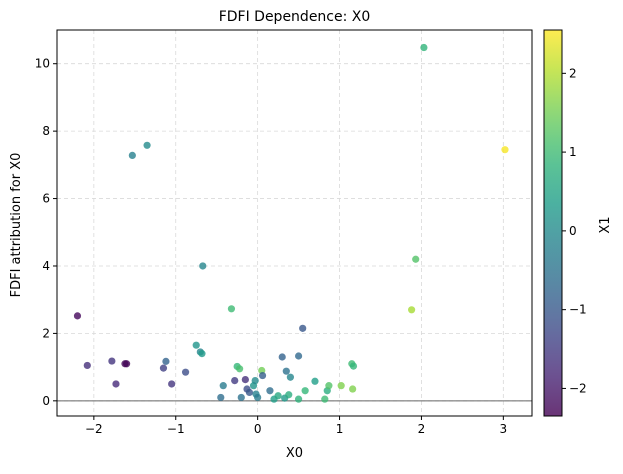 The height and width of the screenshot is (474, 623). I want to click on y-tick-label: 8, so click(46, 131).